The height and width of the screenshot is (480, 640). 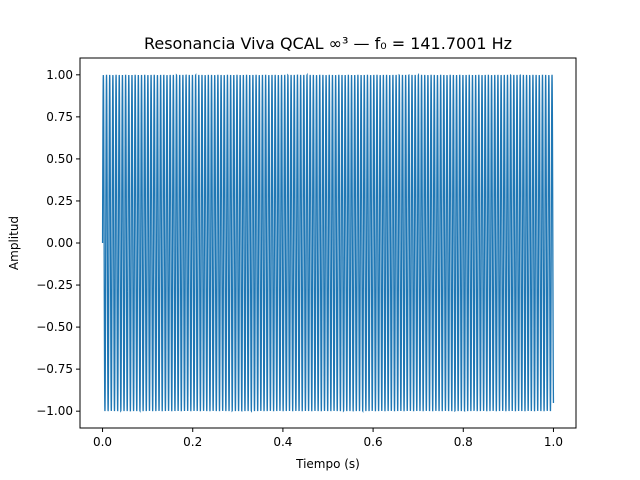 What do you see at coordinates (192, 442) in the screenshot?
I see `x-tick-label: 0.2` at bounding box center [192, 442].